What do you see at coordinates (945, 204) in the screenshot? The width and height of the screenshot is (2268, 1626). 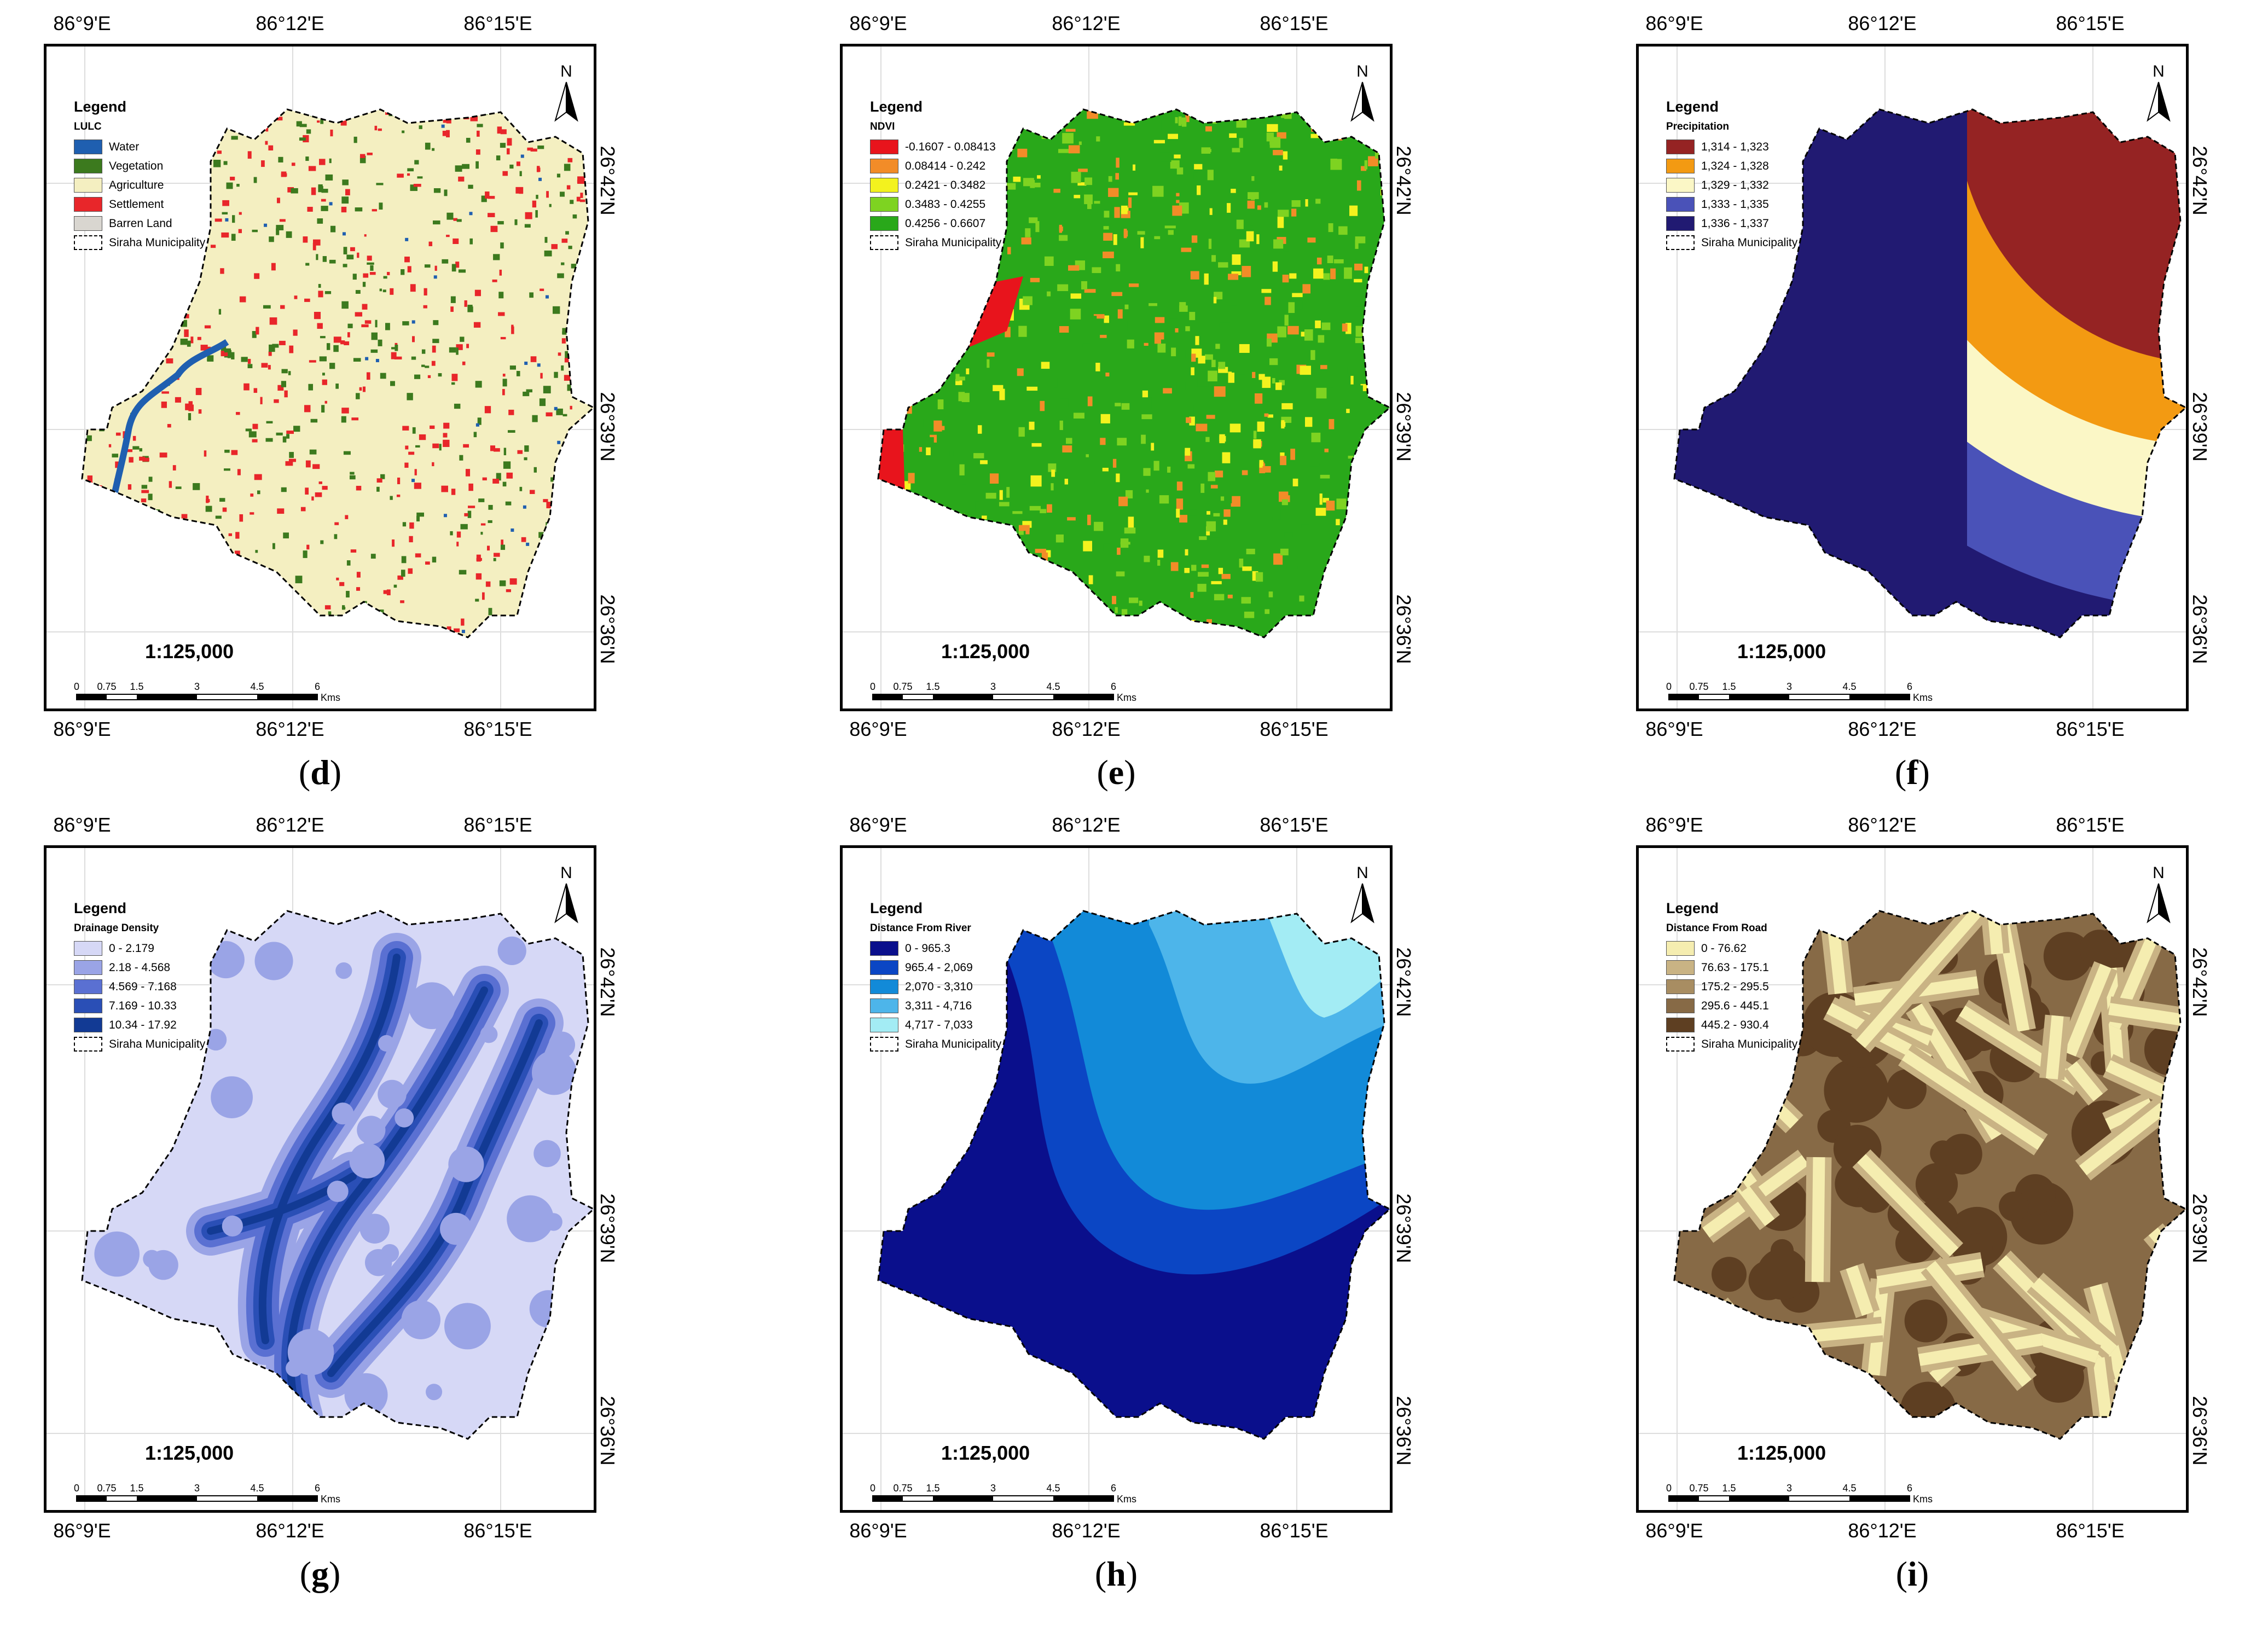 I see `legend-label: 0.3483 - 0.4255` at bounding box center [945, 204].